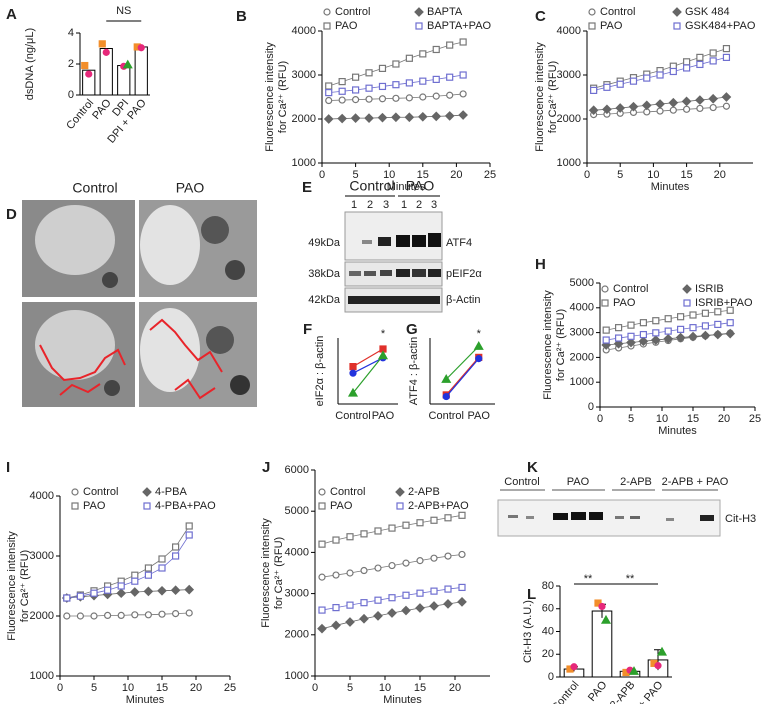 The height and width of the screenshot is (704, 763). What do you see at coordinates (548, 631) in the screenshot?
I see `y-tick-label: 40` at bounding box center [548, 631].